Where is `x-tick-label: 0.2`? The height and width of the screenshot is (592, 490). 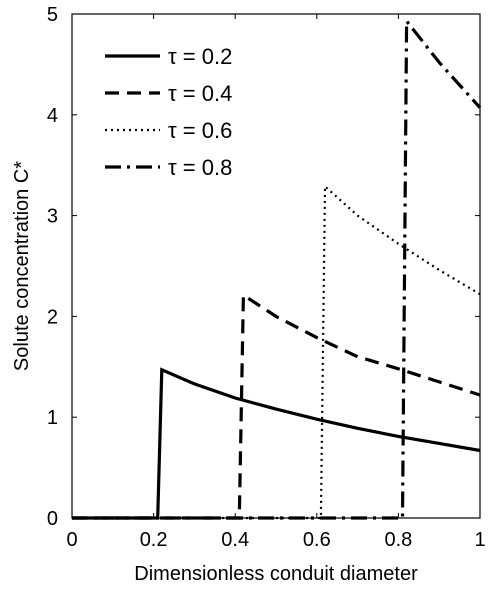
x-tick-label: 0.2 is located at coordinates (154, 540).